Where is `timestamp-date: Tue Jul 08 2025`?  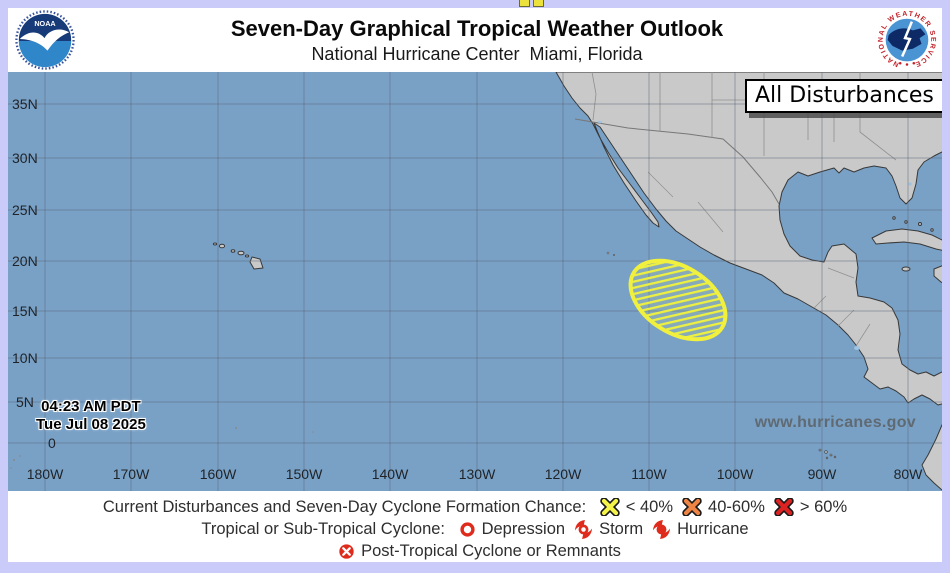
timestamp-date: Tue Jul 08 2025 is located at coordinates (91, 424).